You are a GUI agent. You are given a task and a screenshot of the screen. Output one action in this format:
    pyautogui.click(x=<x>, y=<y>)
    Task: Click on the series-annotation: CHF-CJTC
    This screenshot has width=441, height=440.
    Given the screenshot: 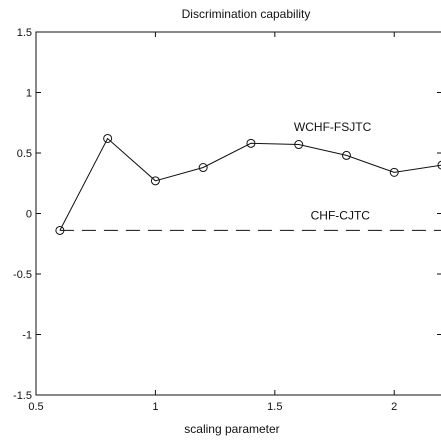 What is the action you would take?
    pyautogui.click(x=341, y=216)
    